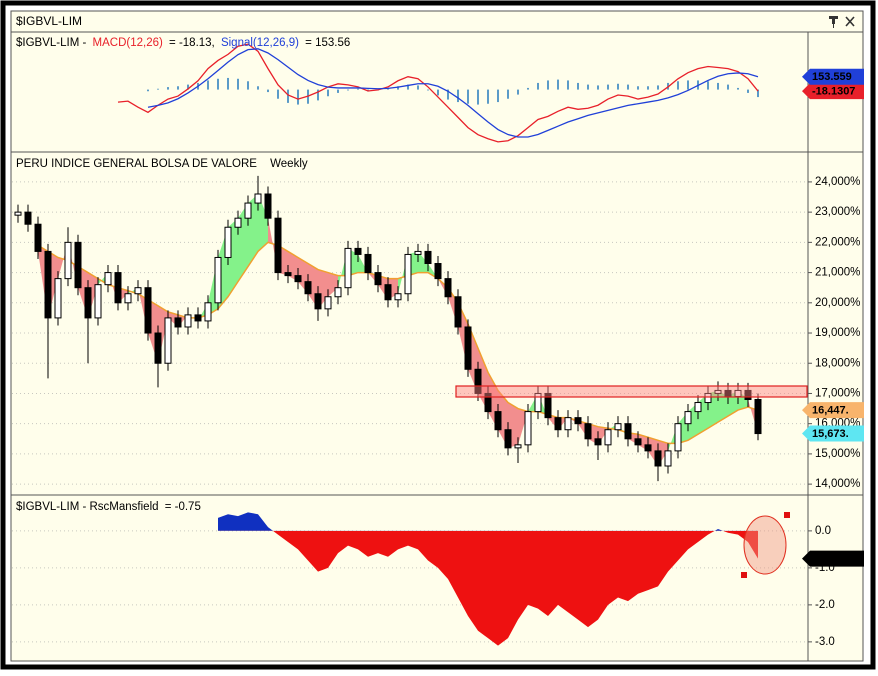 The height and width of the screenshot is (676, 878). Describe the element at coordinates (837, 273) in the screenshot. I see `y-tick-label: 21,000%` at that location.